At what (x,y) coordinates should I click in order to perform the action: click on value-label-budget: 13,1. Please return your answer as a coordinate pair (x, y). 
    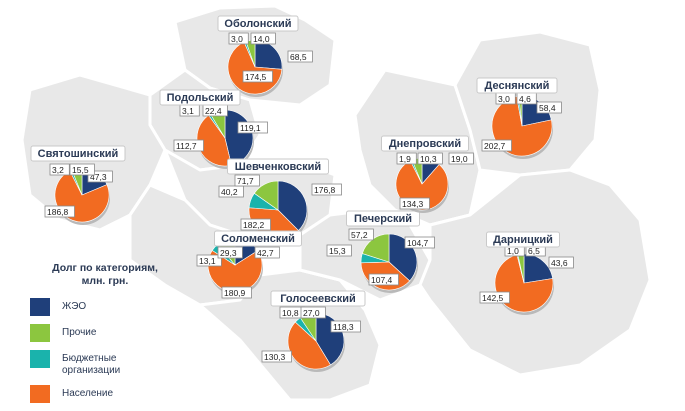
    Looking at the image, I should click on (207, 261).